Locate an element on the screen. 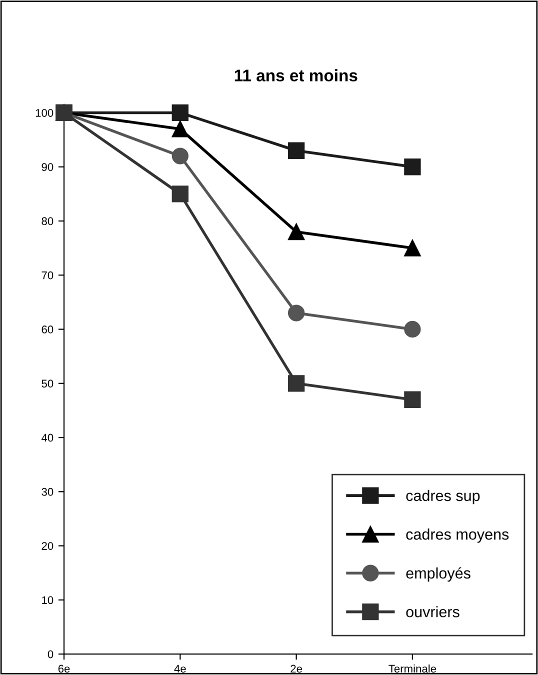  y-tick-label: 0 is located at coordinates (51, 654).